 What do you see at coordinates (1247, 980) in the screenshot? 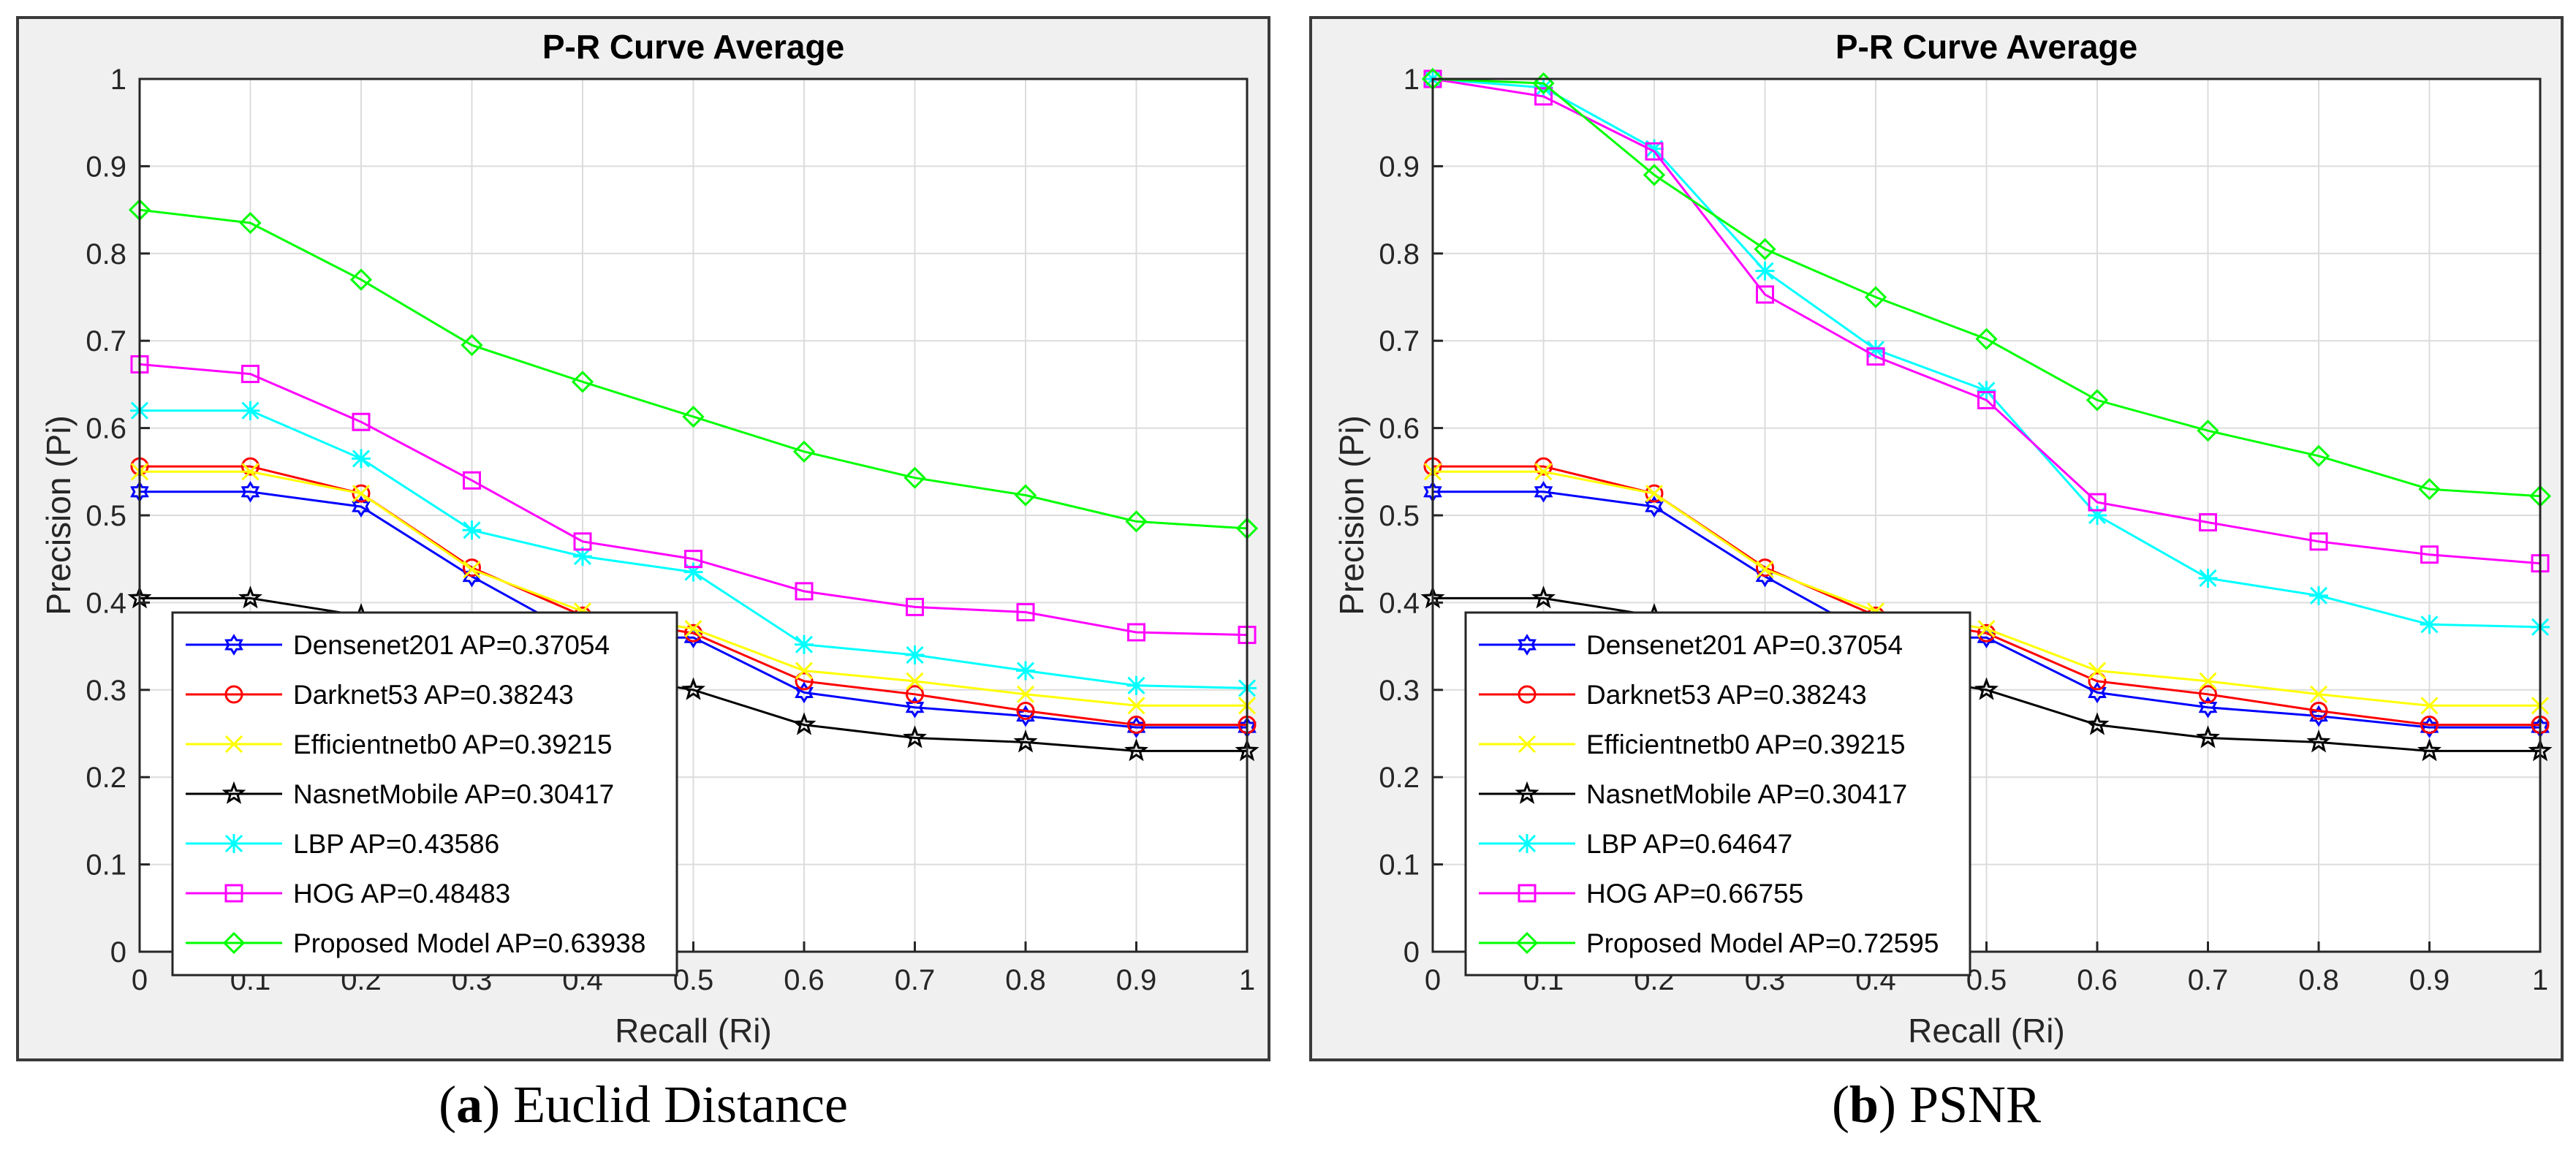
I see `x-tick-label: 1` at bounding box center [1247, 980].